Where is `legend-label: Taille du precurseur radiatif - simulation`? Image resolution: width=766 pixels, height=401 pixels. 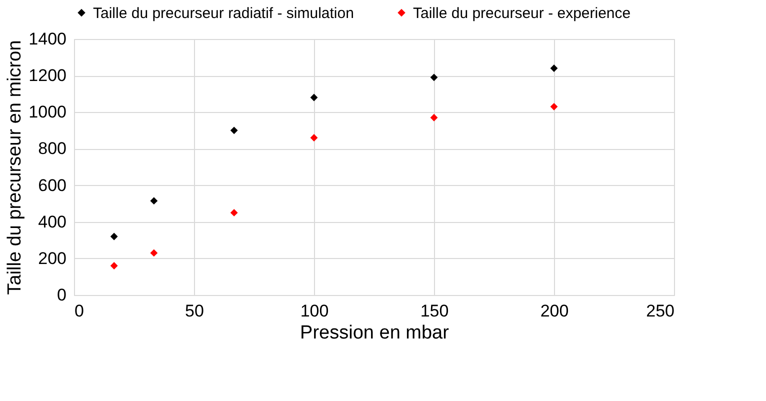 legend-label: Taille du precurseur radiatif - simulation is located at coordinates (223, 13).